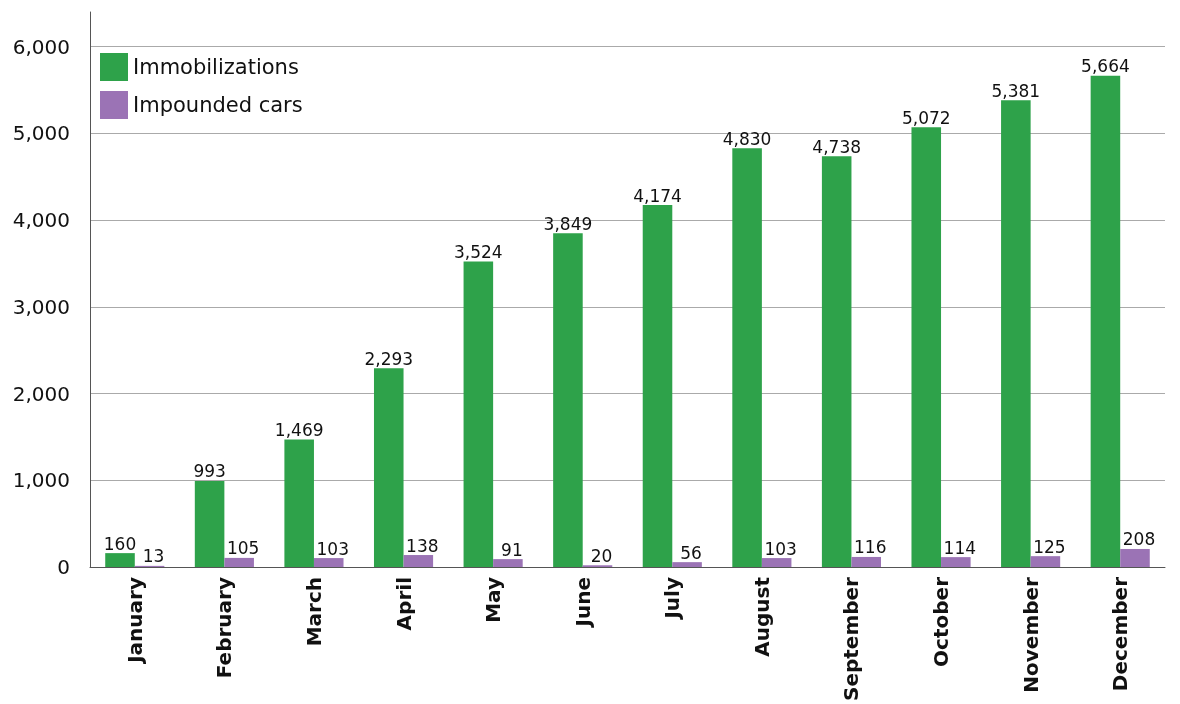 This screenshot has height=704, width=1180. I want to click on legend-label: Impounded cars, so click(218, 105).